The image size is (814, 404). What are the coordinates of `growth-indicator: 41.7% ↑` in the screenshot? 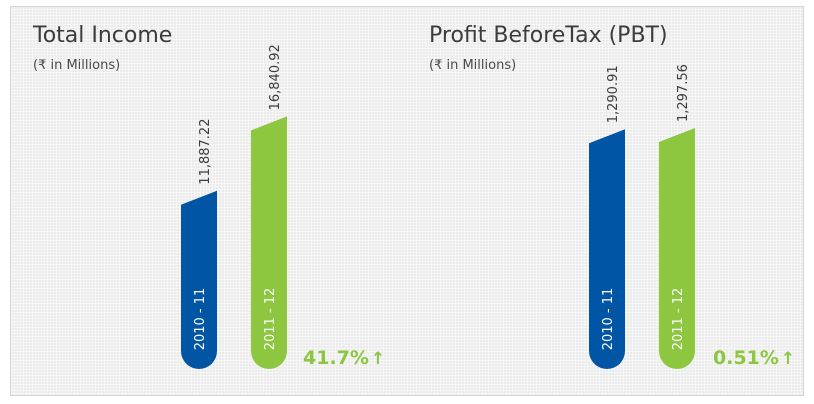 It's located at (344, 358).